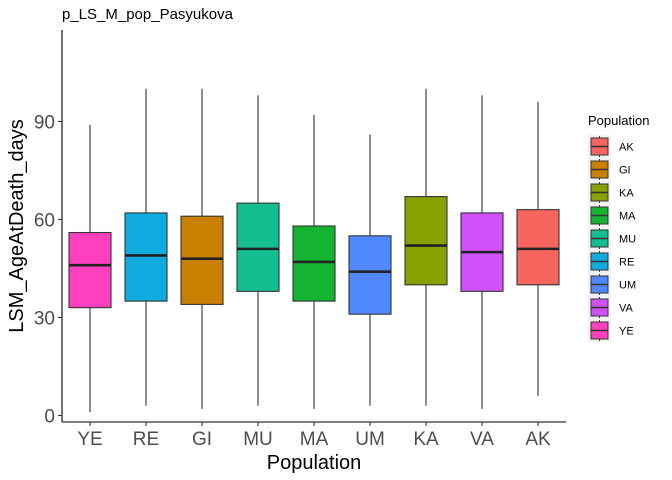 This screenshot has height=480, width=672. I want to click on legend: Population AK GI KA MA MU RE UM VA YE, so click(618, 227).